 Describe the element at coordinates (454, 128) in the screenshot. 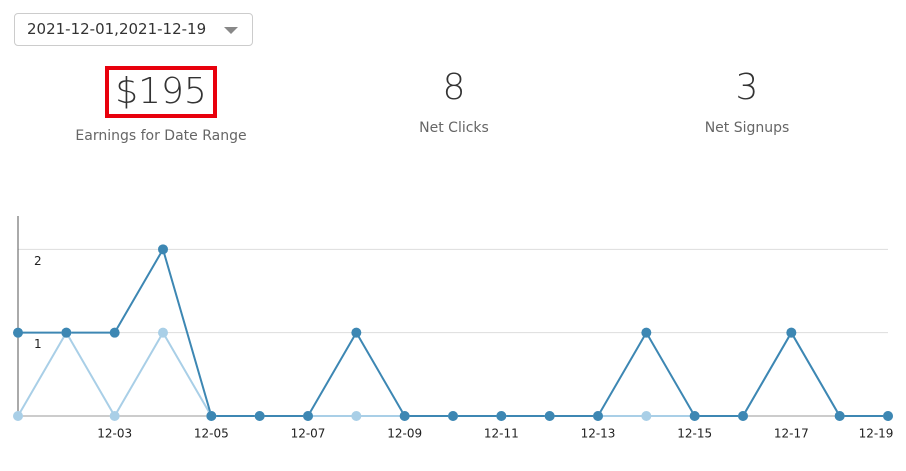

I see `stat-label: Net Clicks` at that location.